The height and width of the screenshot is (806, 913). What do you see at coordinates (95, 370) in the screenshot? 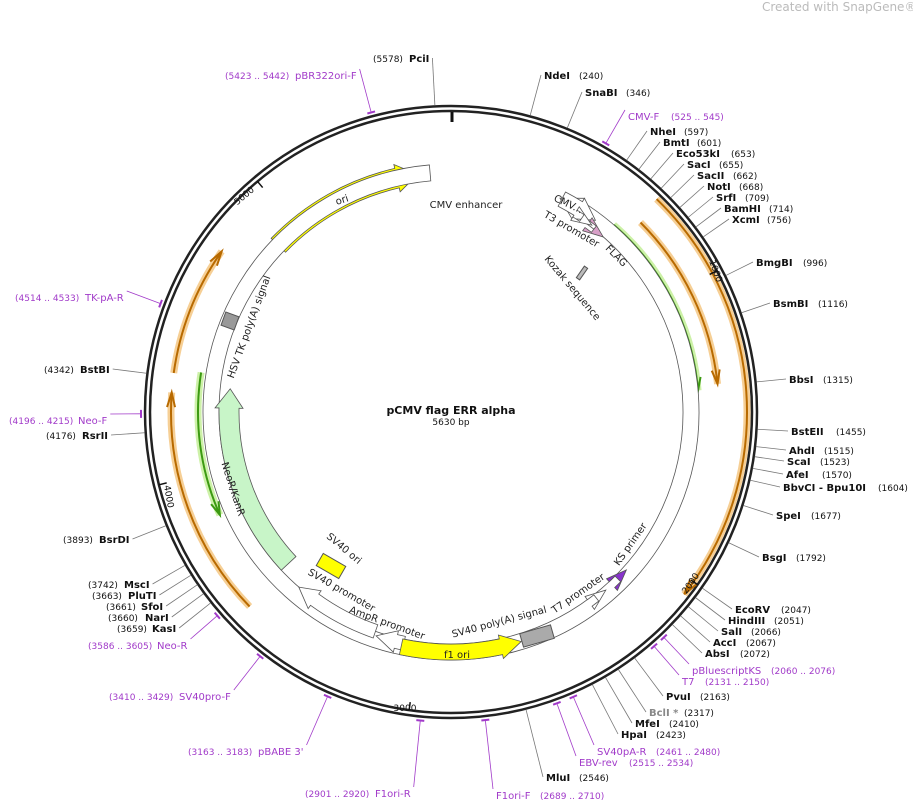
I see `enzyme-name: BstBI` at bounding box center [95, 370].